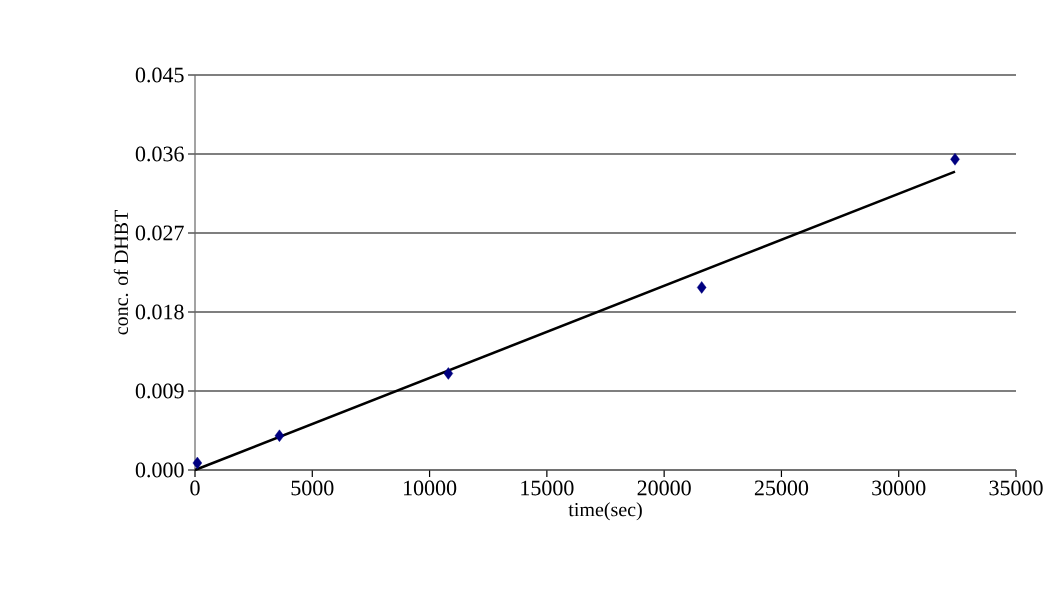 The width and height of the screenshot is (1051, 603). What do you see at coordinates (664, 488) in the screenshot?
I see `x-tick-label: 20000` at bounding box center [664, 488].